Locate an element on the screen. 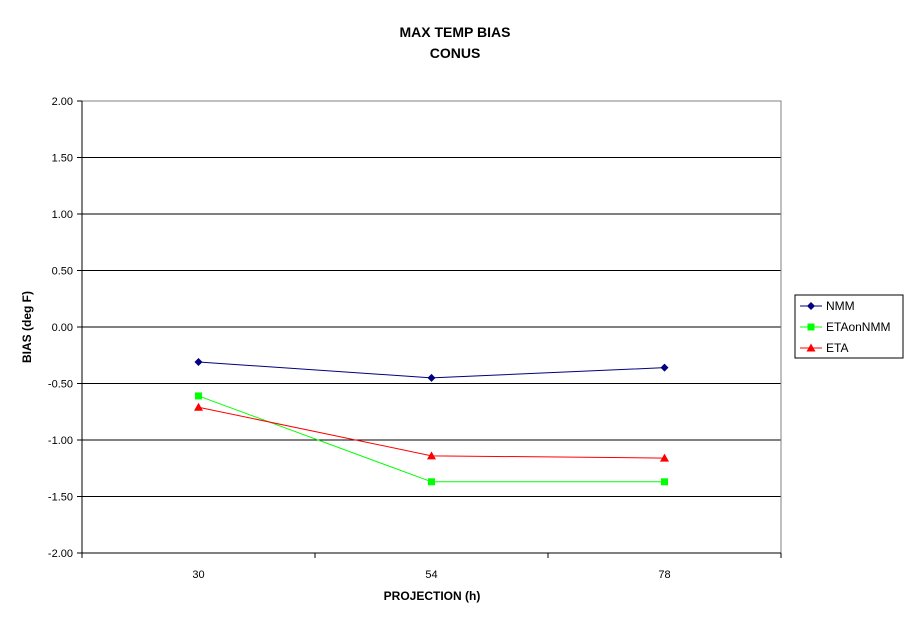 Image resolution: width=911 pixels, height=623 pixels. series is located at coordinates (431, 422).